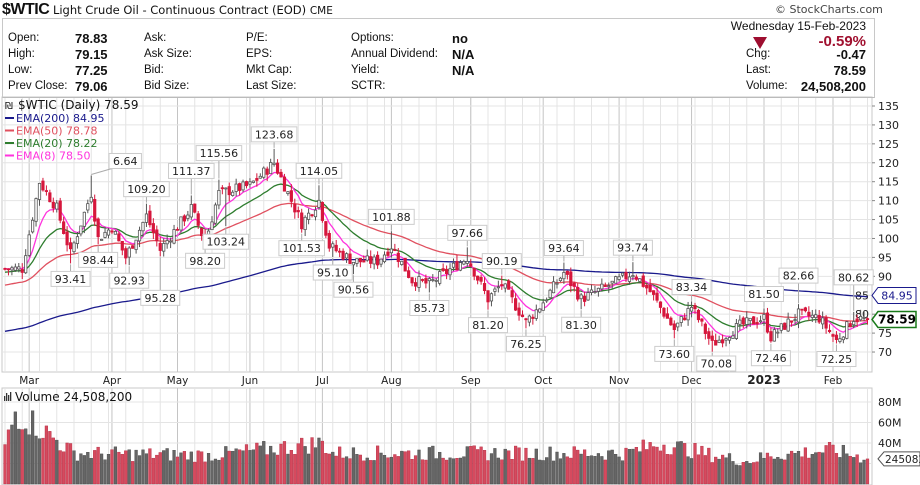  Describe the element at coordinates (249, 381) in the screenshot. I see `x-tick-label: Jun` at that location.